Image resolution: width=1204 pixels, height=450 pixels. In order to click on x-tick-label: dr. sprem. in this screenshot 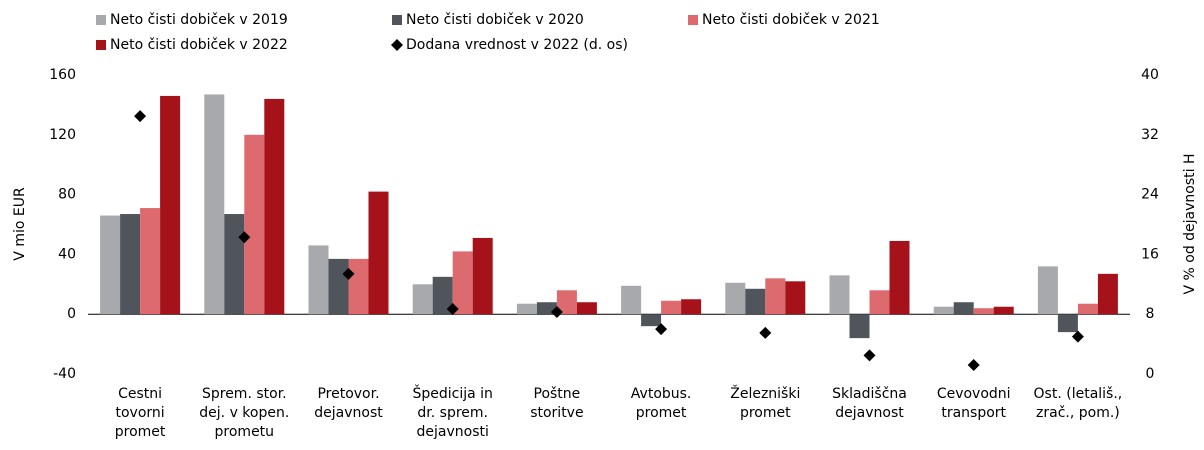, I will do `click(452, 413)`.